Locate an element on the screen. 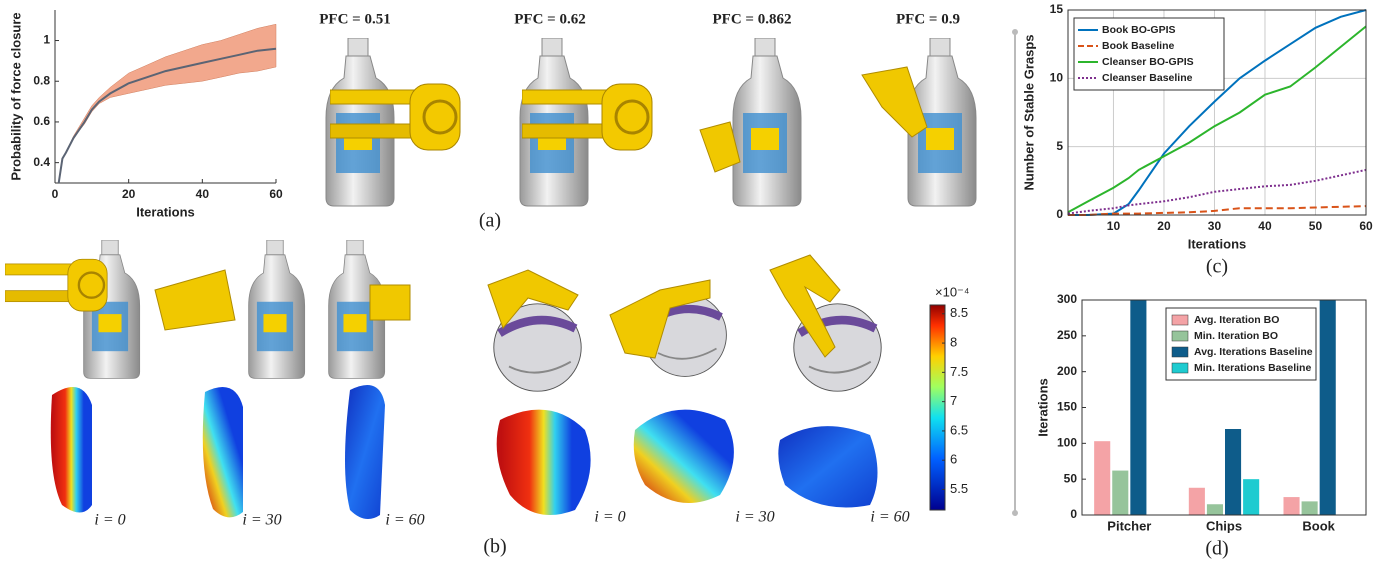 This screenshot has height=568, width=1396. y-axis-label: Probability of force closure is located at coordinates (15, 96).